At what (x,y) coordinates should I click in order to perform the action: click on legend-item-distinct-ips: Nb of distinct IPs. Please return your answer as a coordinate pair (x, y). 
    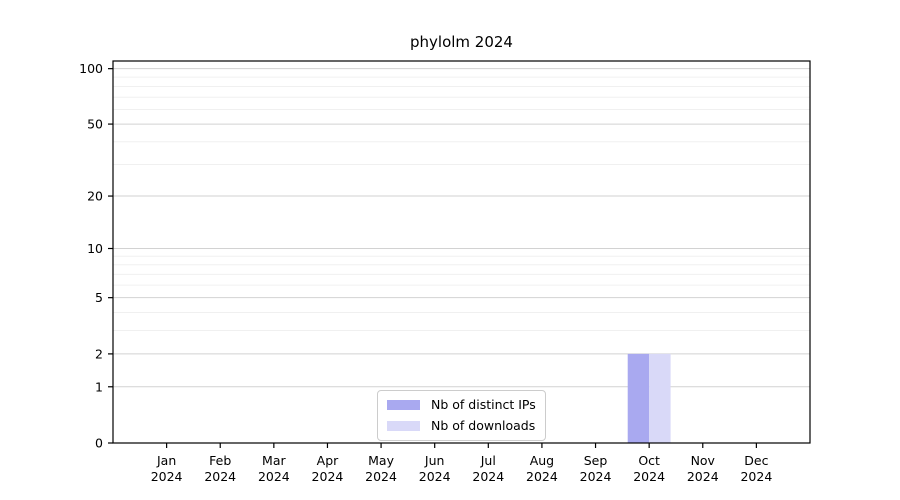
    Looking at the image, I should click on (461, 405).